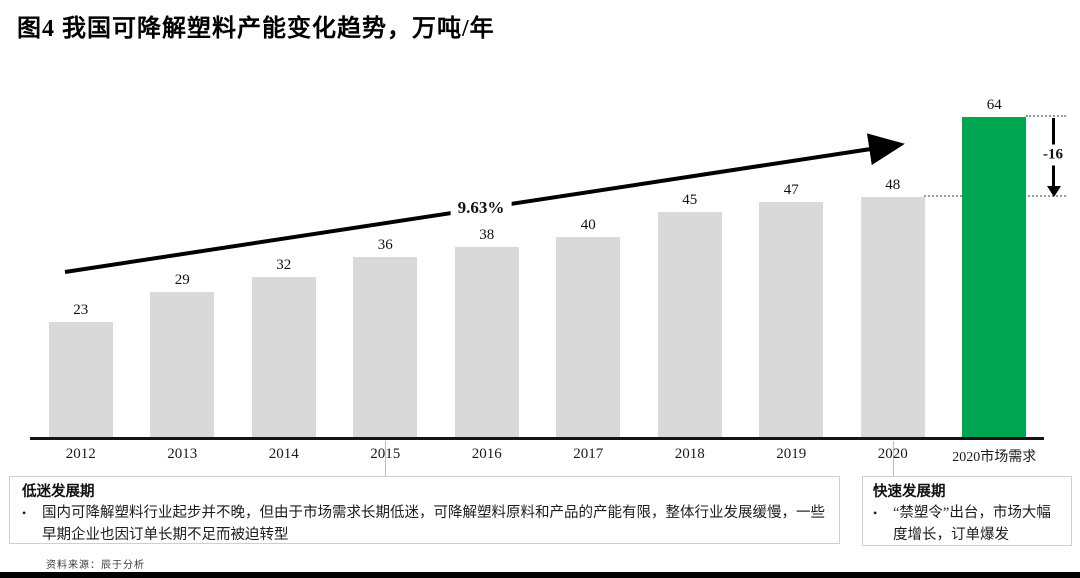 The height and width of the screenshot is (578, 1080). What do you see at coordinates (80, 454) in the screenshot?
I see `x-axis-tick-label: 2012` at bounding box center [80, 454].